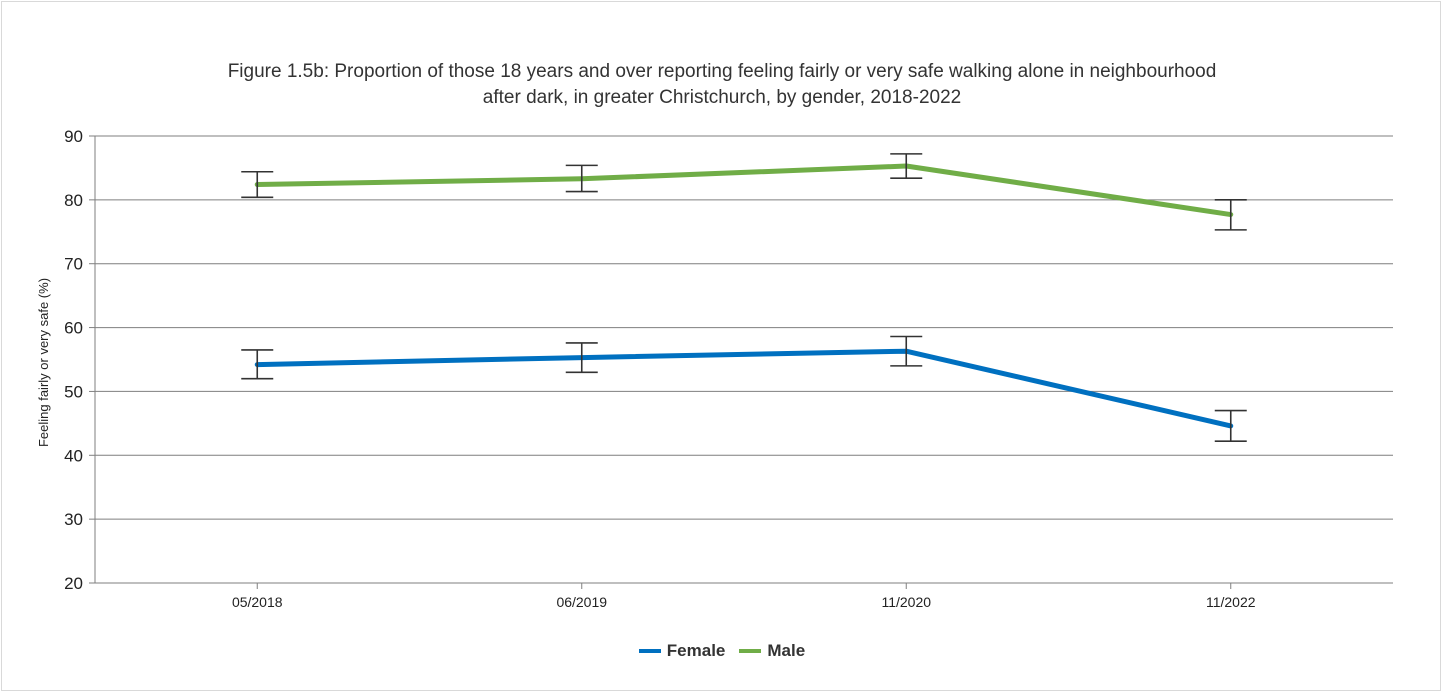 The image size is (1444, 693). I want to click on y-tick-label: 70, so click(73, 264).